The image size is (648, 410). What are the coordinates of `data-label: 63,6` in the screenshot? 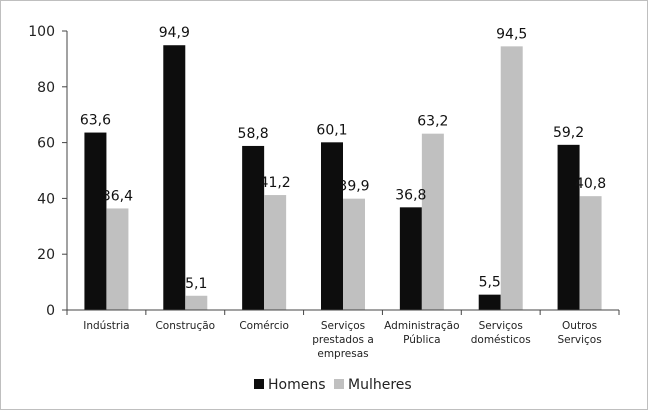 It's located at (95, 121).